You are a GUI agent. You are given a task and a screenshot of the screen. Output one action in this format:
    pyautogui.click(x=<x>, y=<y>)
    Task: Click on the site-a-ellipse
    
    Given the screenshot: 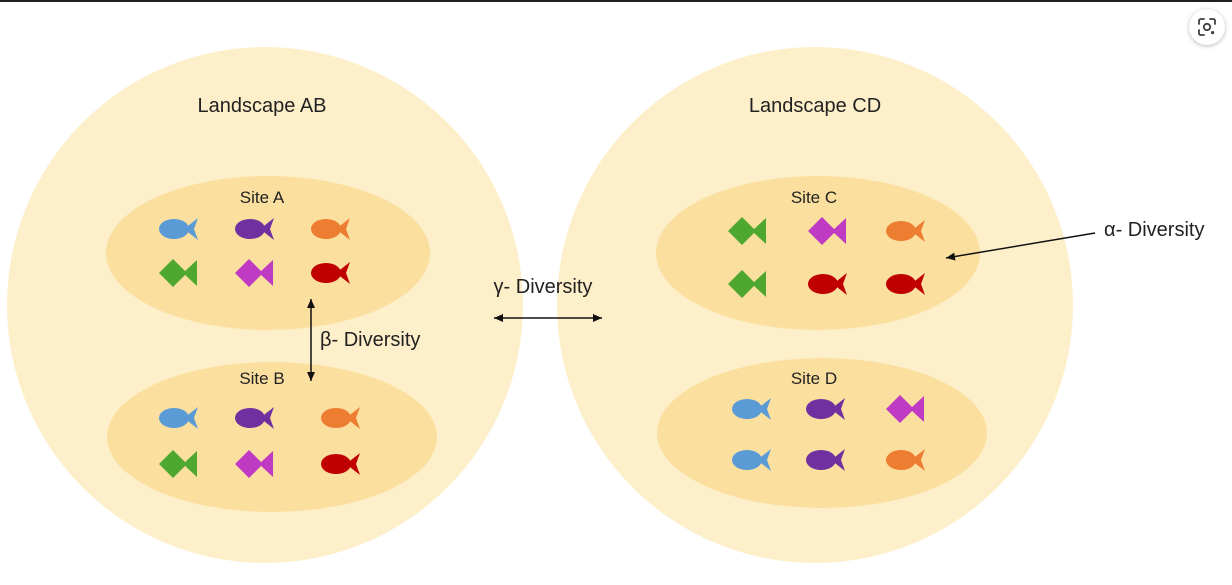 What is the action you would take?
    pyautogui.click(x=268, y=253)
    